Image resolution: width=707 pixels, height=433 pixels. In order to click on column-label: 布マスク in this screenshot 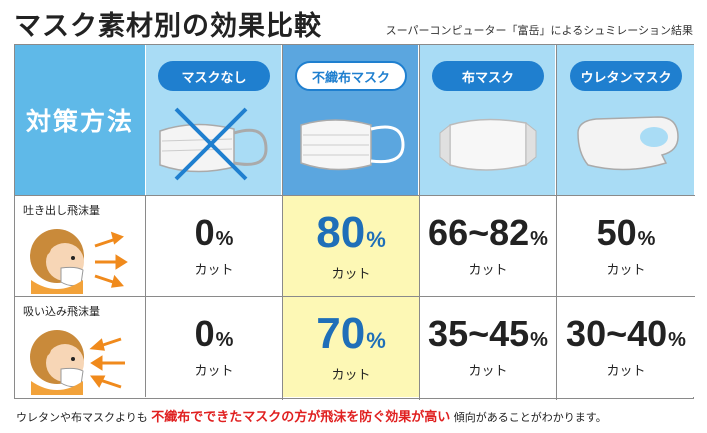, I will do `click(488, 76)`.